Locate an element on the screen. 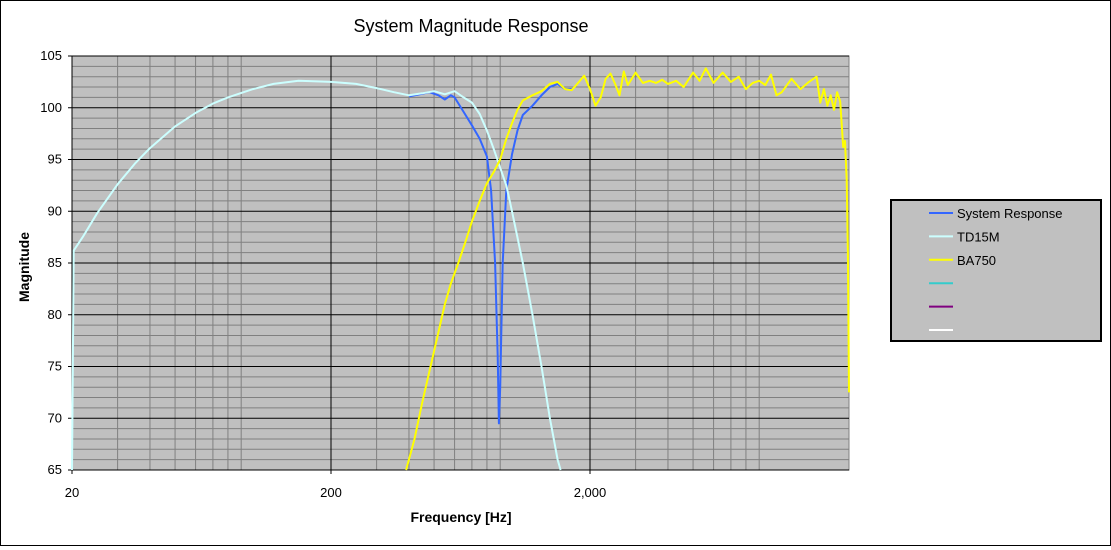 Image resolution: width=1111 pixels, height=550 pixels. chart-title: System Magnitude Response is located at coordinates (470, 26).